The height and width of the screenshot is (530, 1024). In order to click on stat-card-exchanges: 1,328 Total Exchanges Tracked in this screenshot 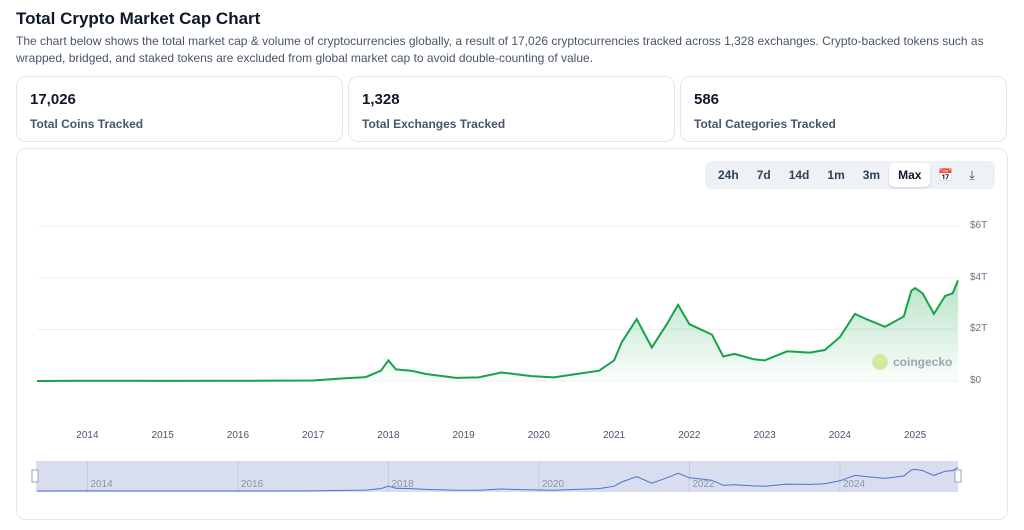, I will do `click(511, 109)`.